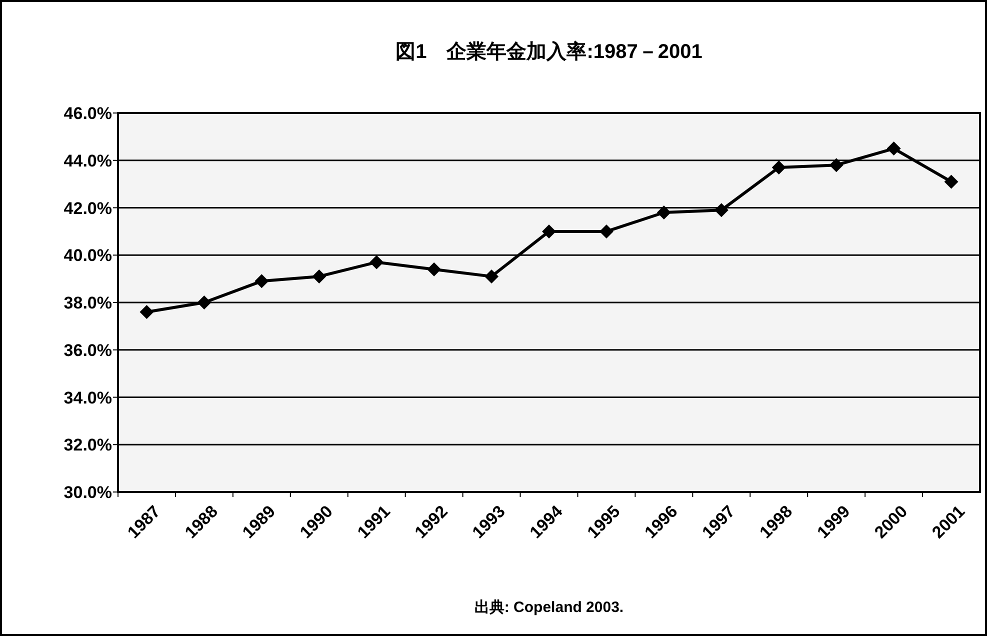 This screenshot has height=636, width=987. Describe the element at coordinates (88, 398) in the screenshot. I see `y-tick-label: 34.0%` at that location.